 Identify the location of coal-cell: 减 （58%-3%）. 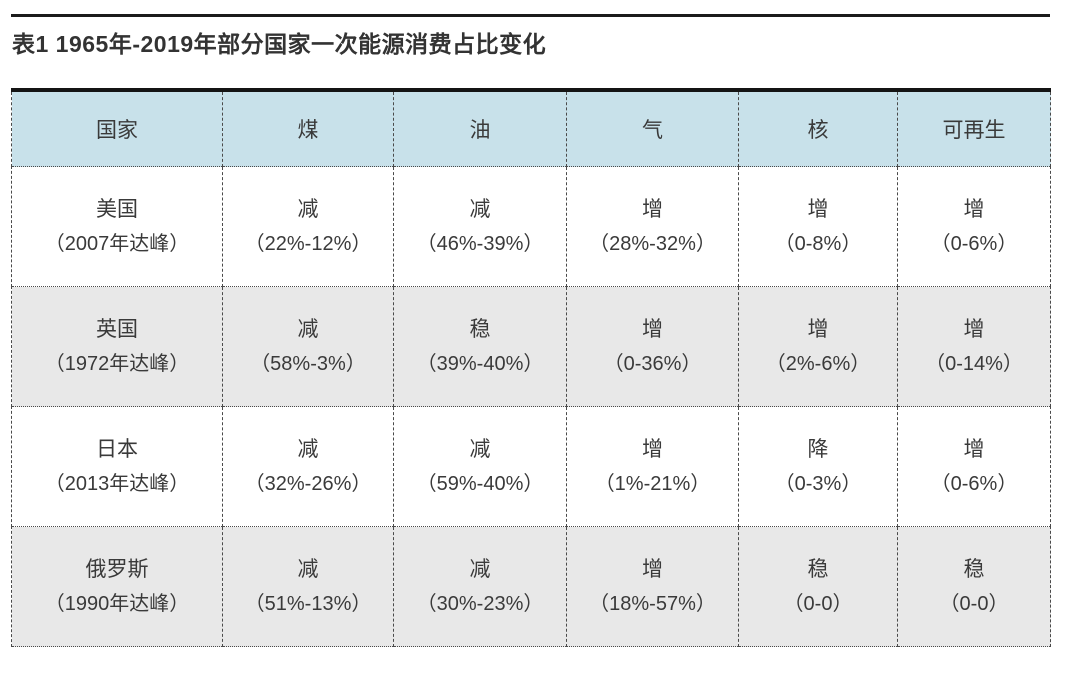
(308, 346).